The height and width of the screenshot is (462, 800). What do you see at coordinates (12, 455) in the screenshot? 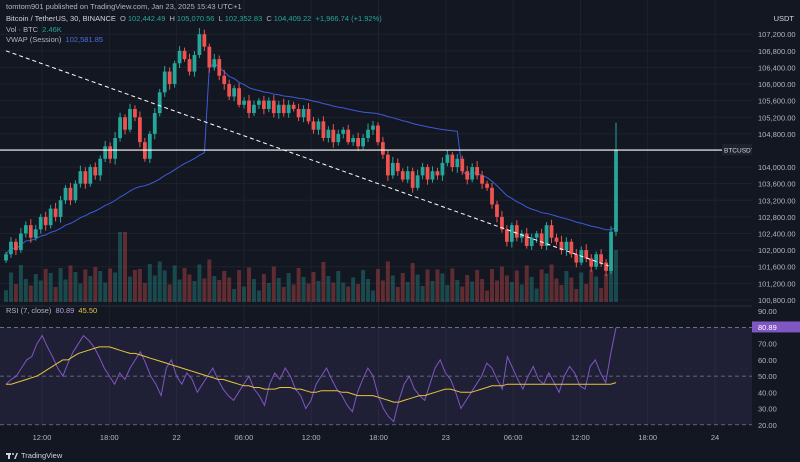
I see `tradingview-icon` at bounding box center [12, 455].